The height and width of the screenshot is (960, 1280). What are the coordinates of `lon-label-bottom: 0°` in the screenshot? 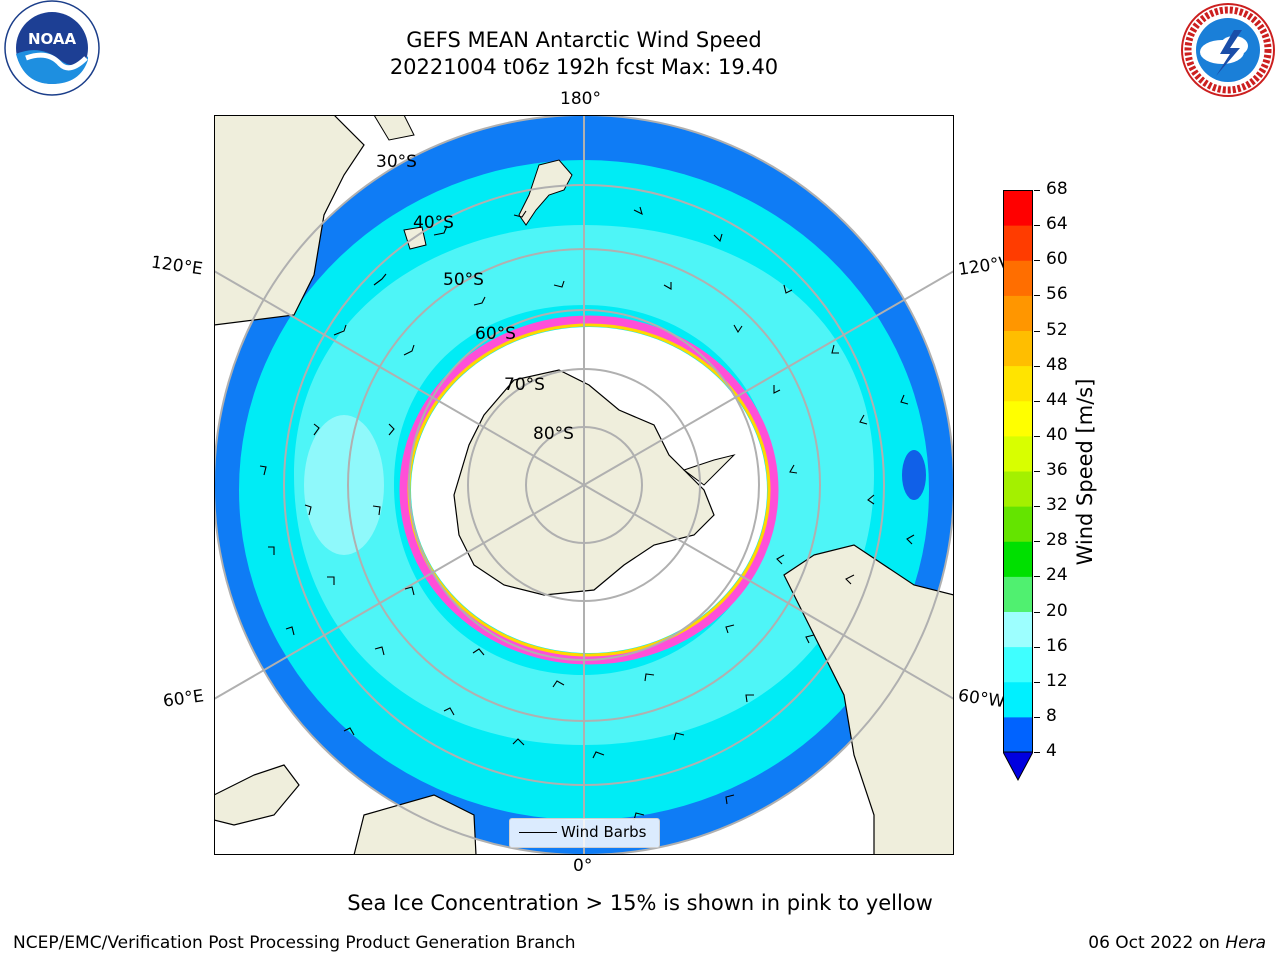 It's located at (583, 866).